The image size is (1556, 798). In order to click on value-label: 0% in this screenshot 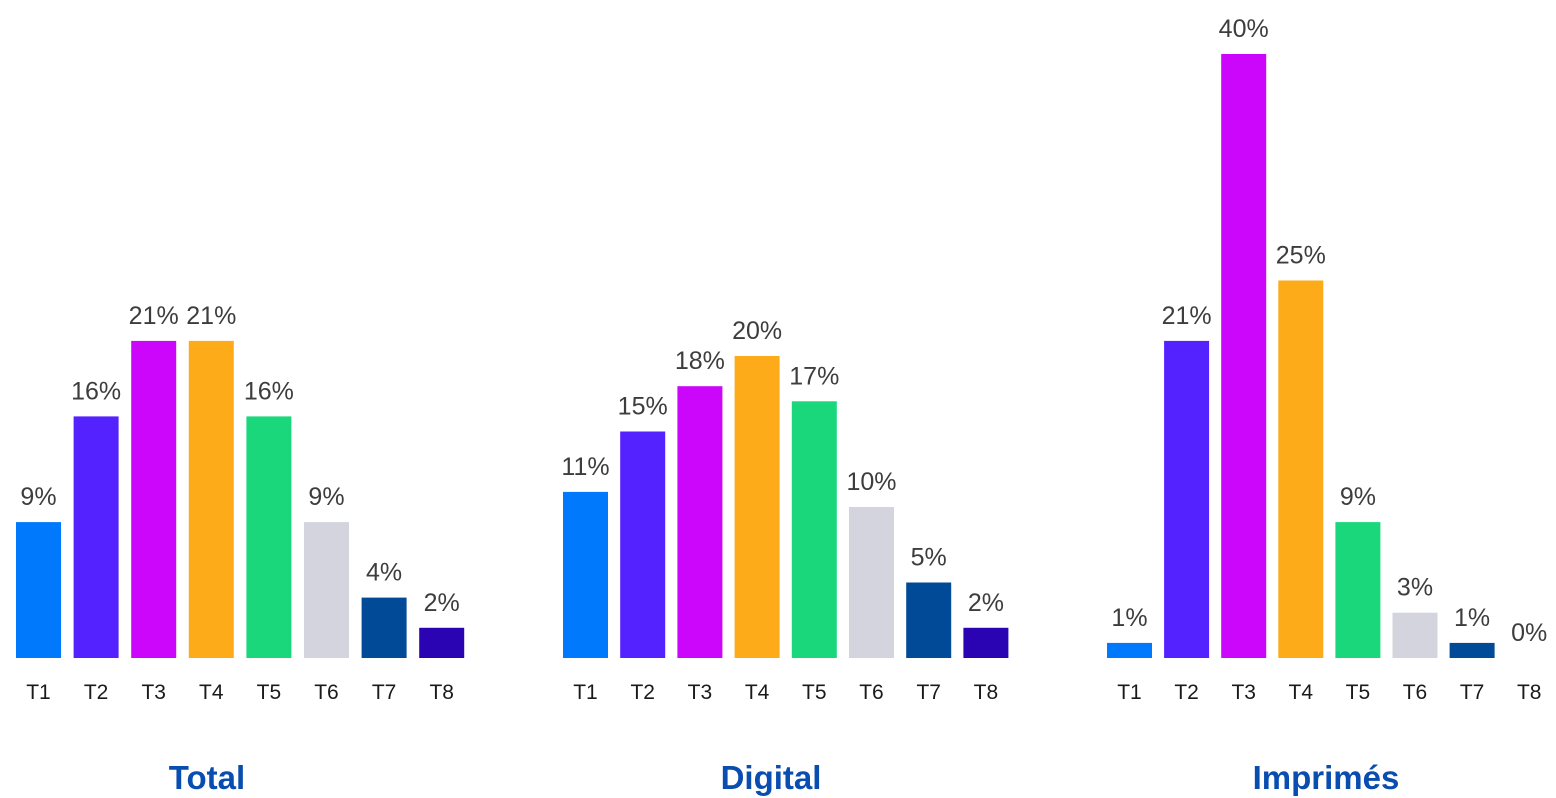, I will do `click(1529, 633)`.